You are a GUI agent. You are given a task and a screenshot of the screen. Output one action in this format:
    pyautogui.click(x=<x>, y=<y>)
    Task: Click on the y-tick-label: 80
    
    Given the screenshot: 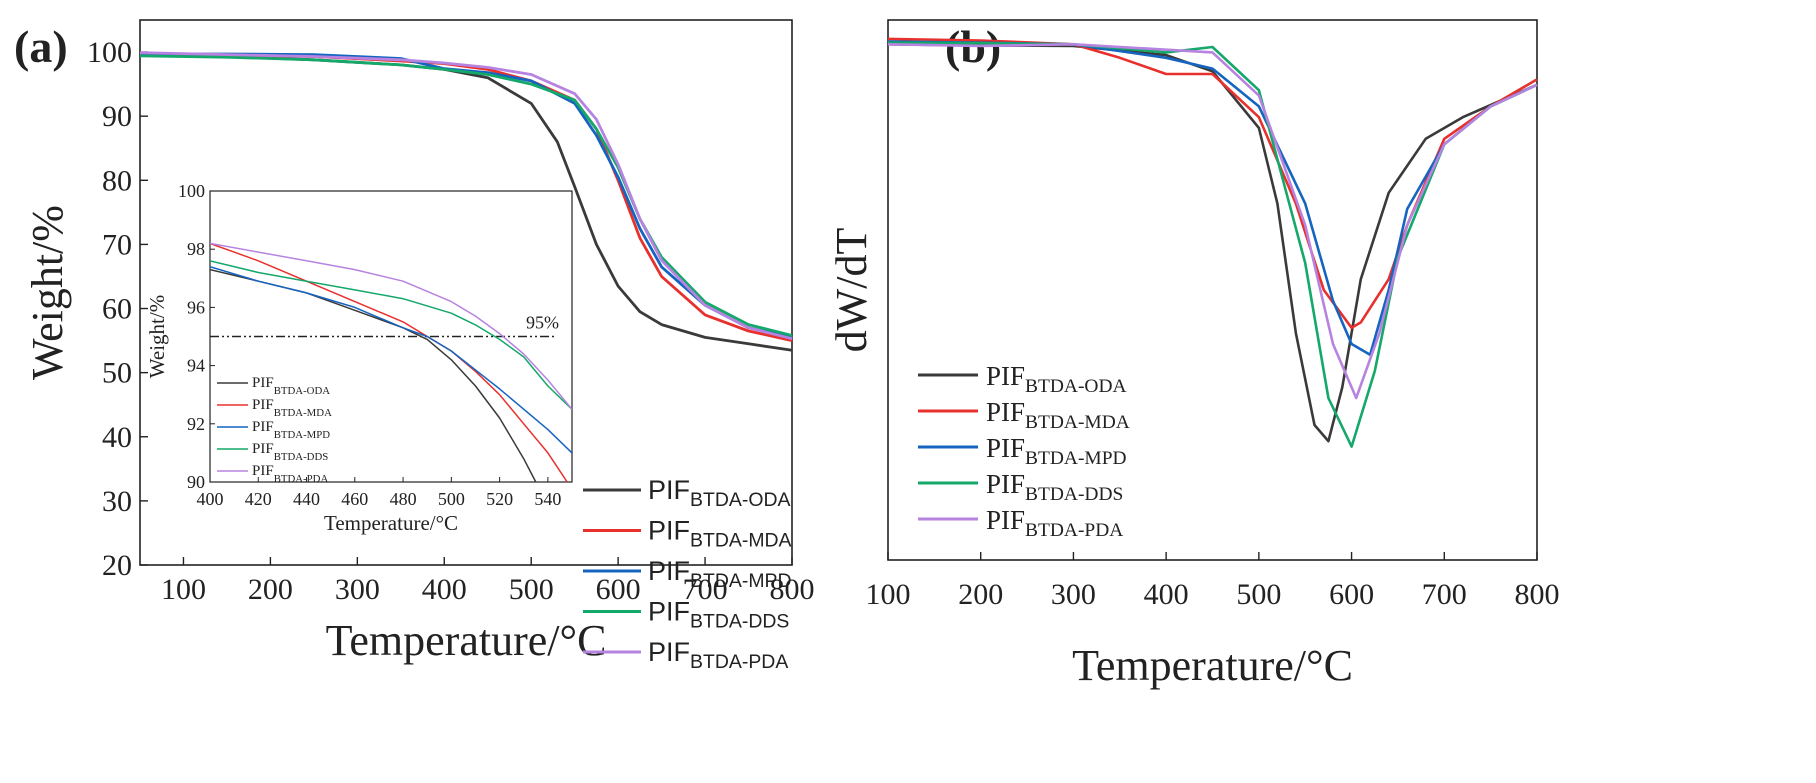 What is the action you would take?
    pyautogui.click(x=117, y=180)
    